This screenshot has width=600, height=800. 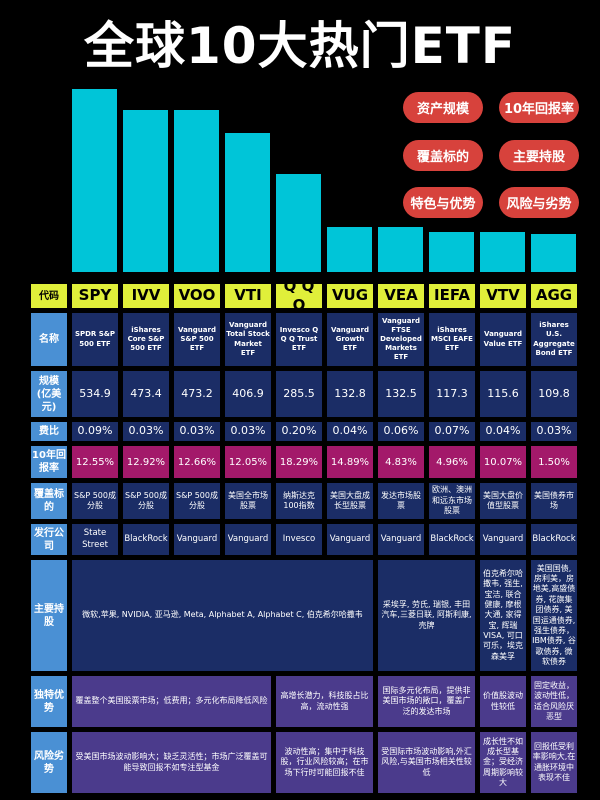 What do you see at coordinates (49, 701) in the screenshot?
I see `row-label-adv: 独特优势` at bounding box center [49, 701].